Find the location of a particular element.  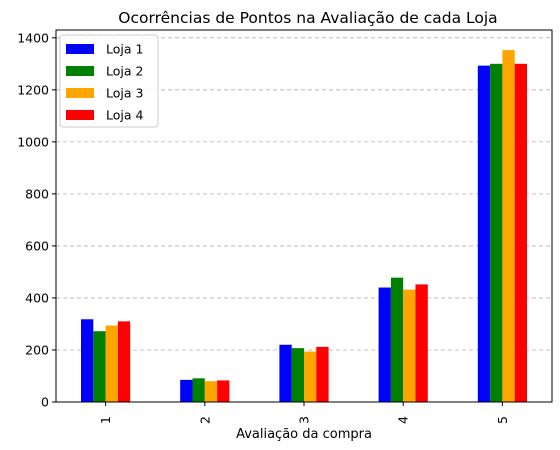

legend-box is located at coordinates (109, 81).